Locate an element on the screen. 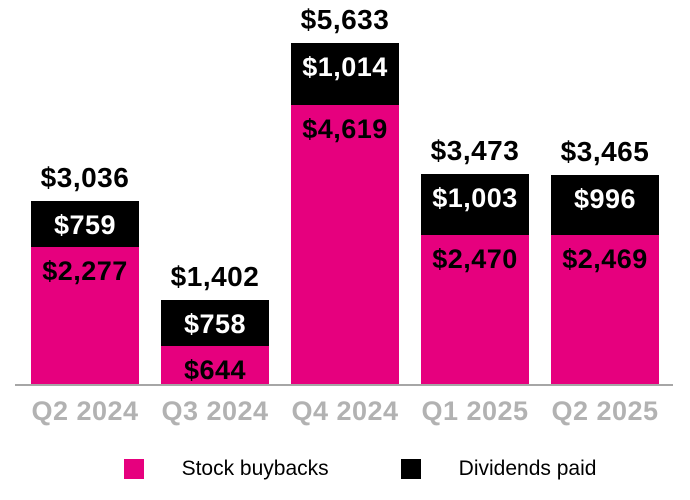  x-axis-tick-label: Q3 2024 is located at coordinates (215, 411).